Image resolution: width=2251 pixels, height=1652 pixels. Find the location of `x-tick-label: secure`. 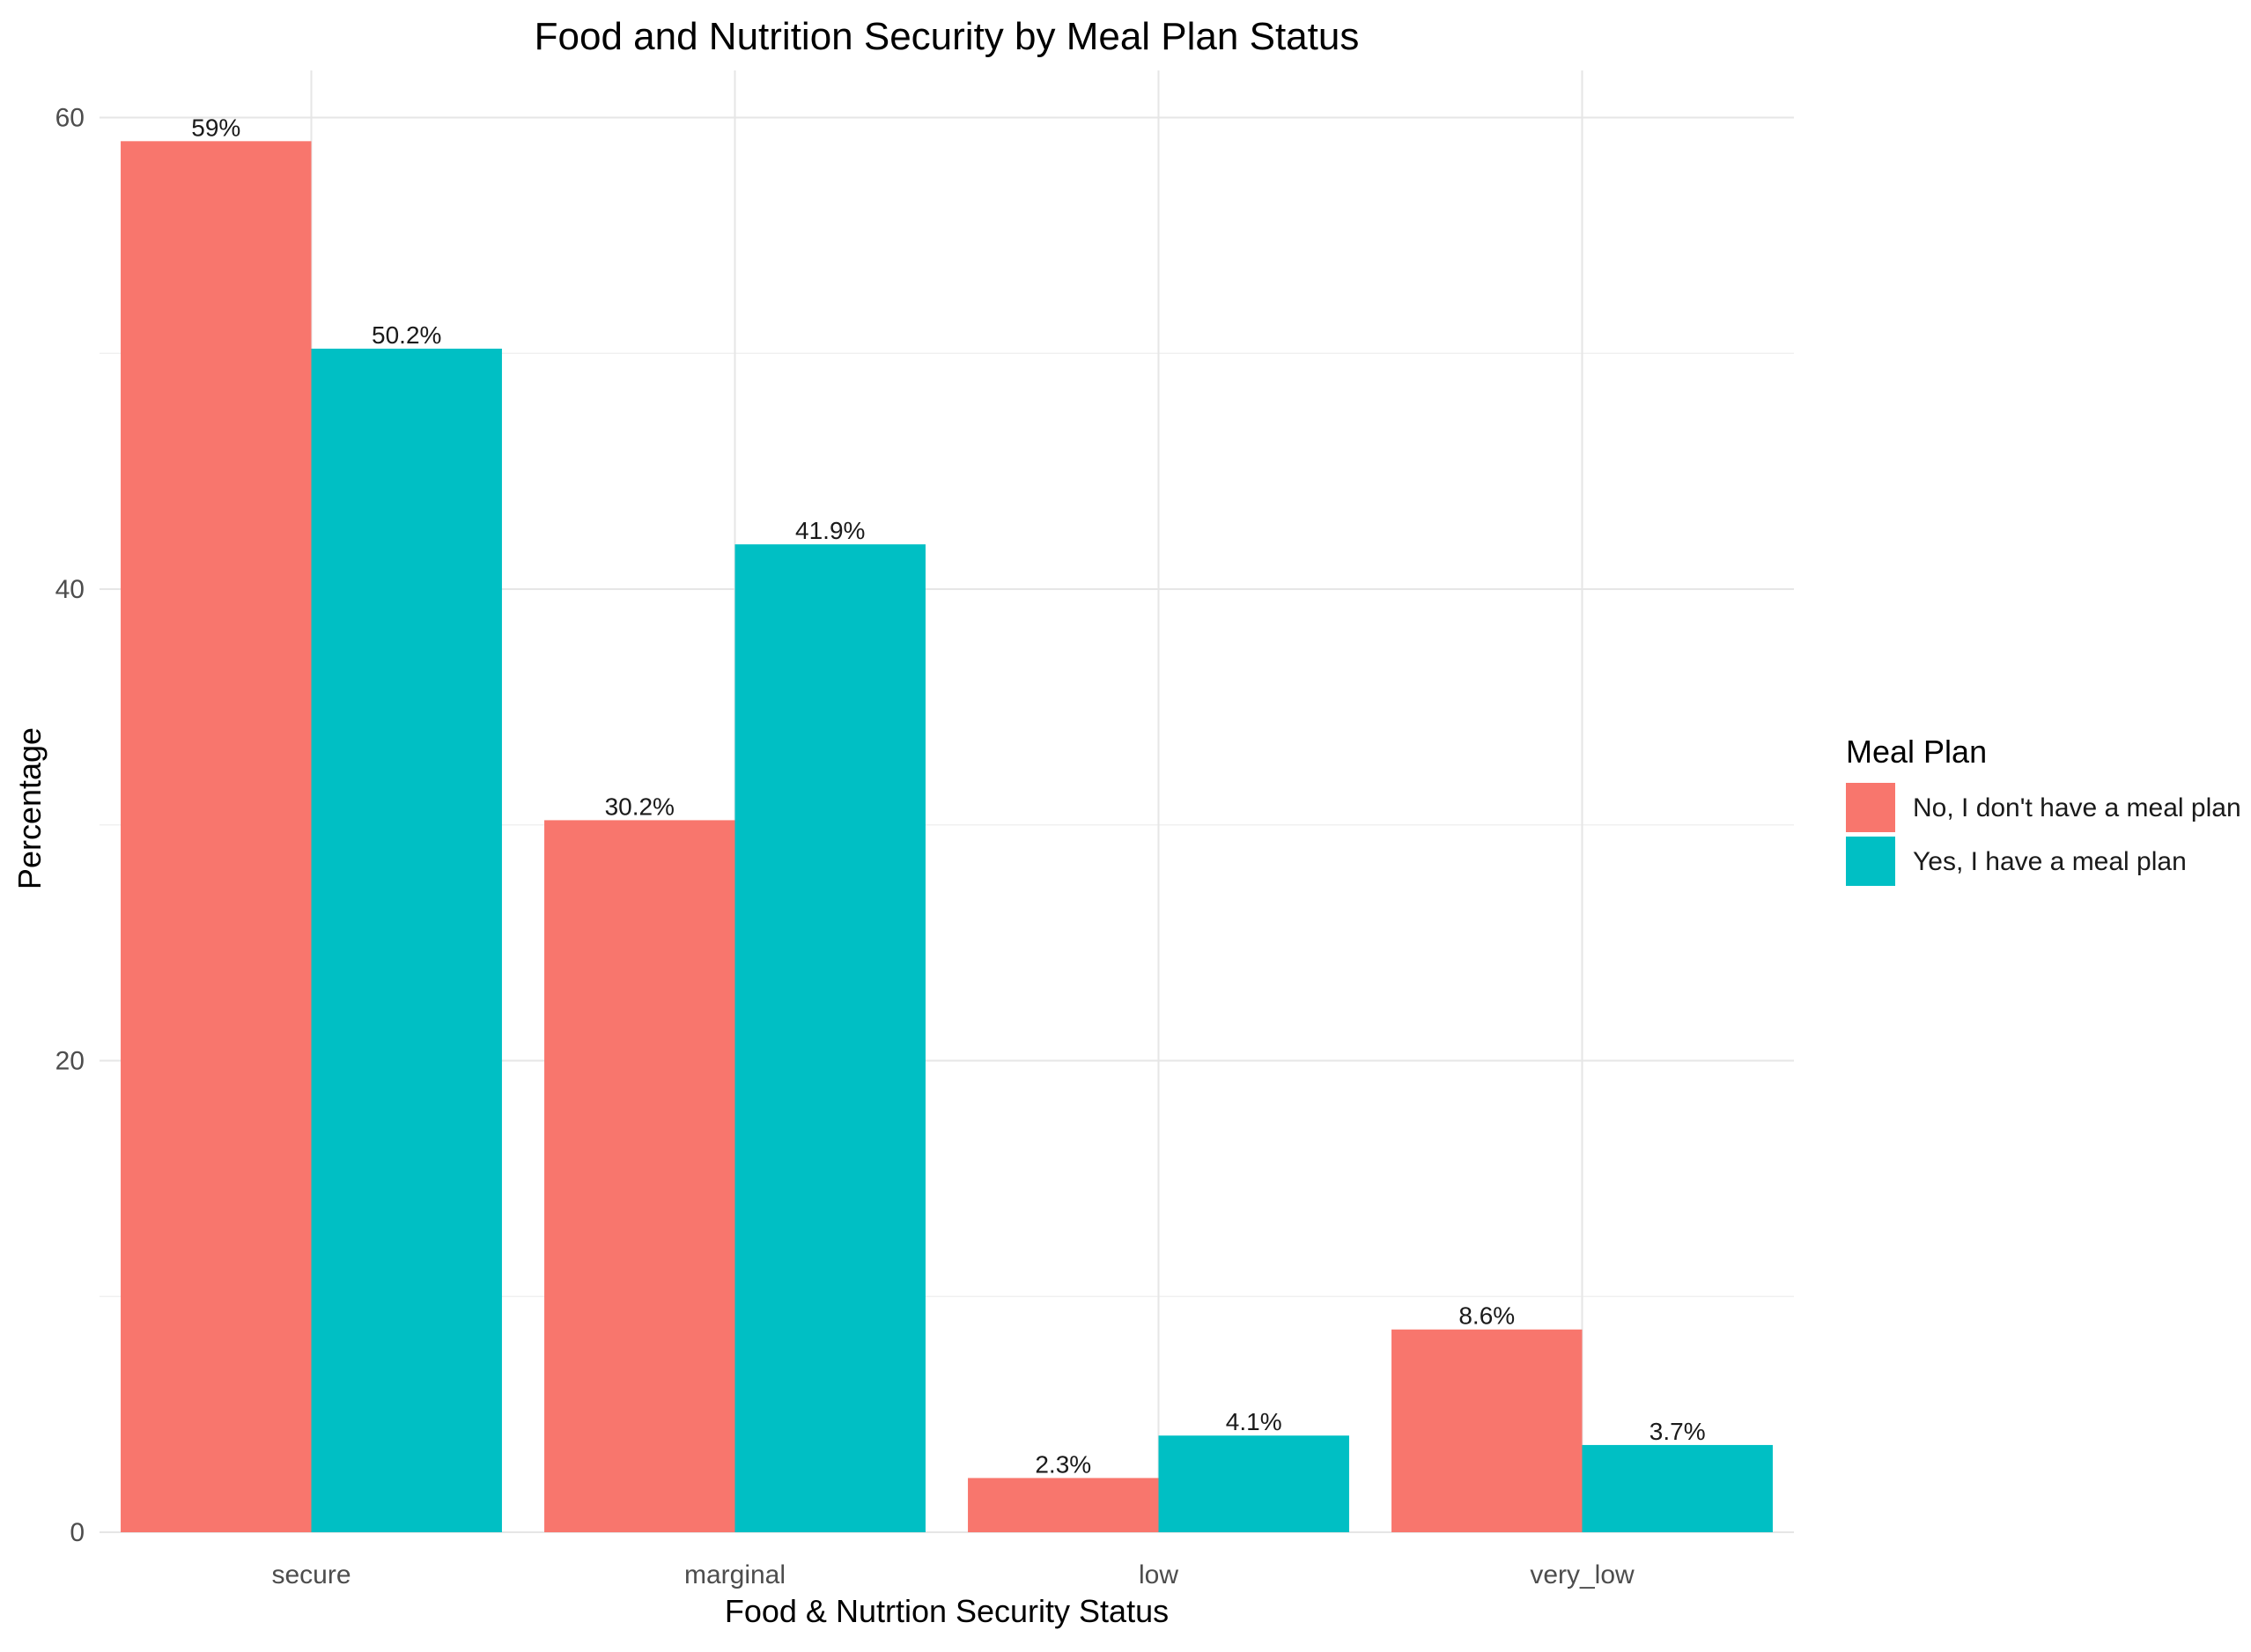

x-tick-label: secure is located at coordinates (311, 1574).